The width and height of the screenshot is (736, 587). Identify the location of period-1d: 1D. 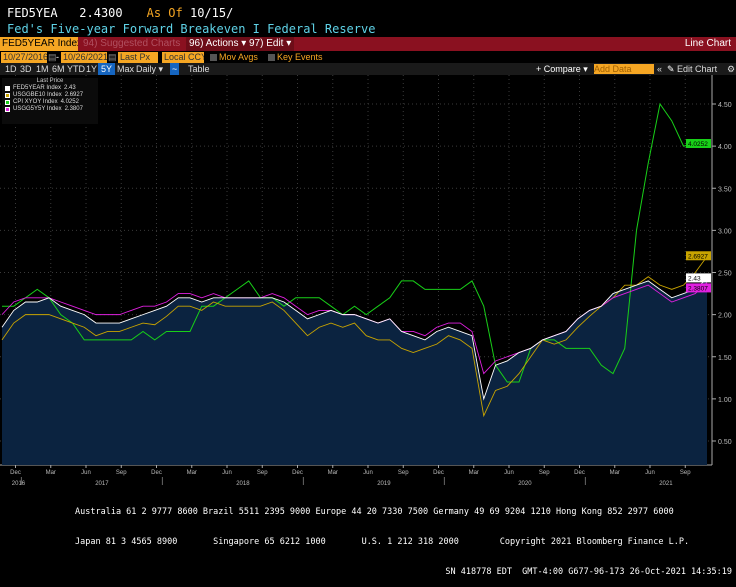
(11, 69).